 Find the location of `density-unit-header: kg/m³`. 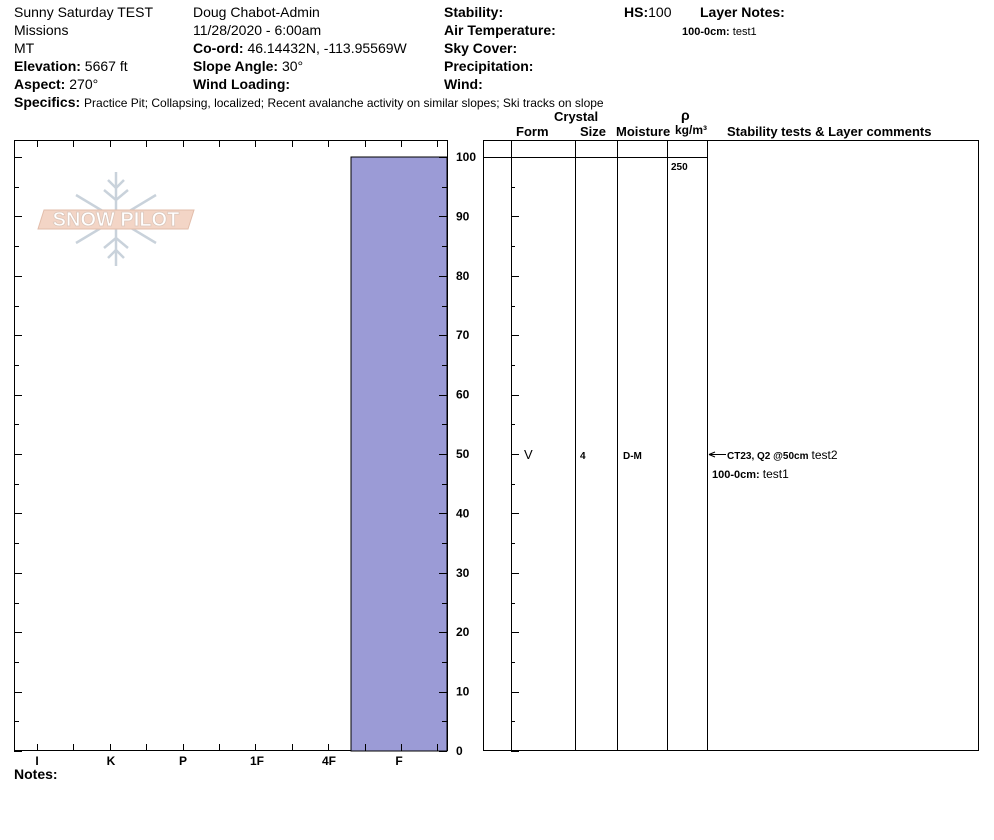

density-unit-header: kg/m³ is located at coordinates (691, 130).